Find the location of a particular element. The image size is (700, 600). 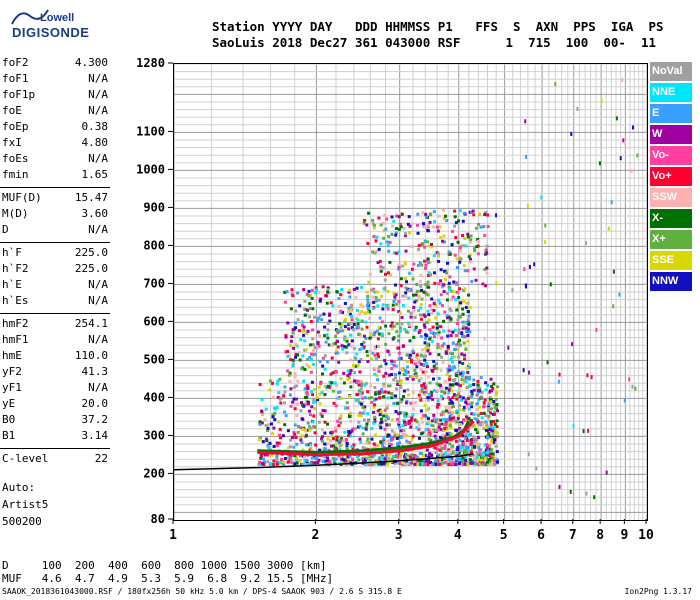

y-tick-label: 1100 is located at coordinates (150, 131).